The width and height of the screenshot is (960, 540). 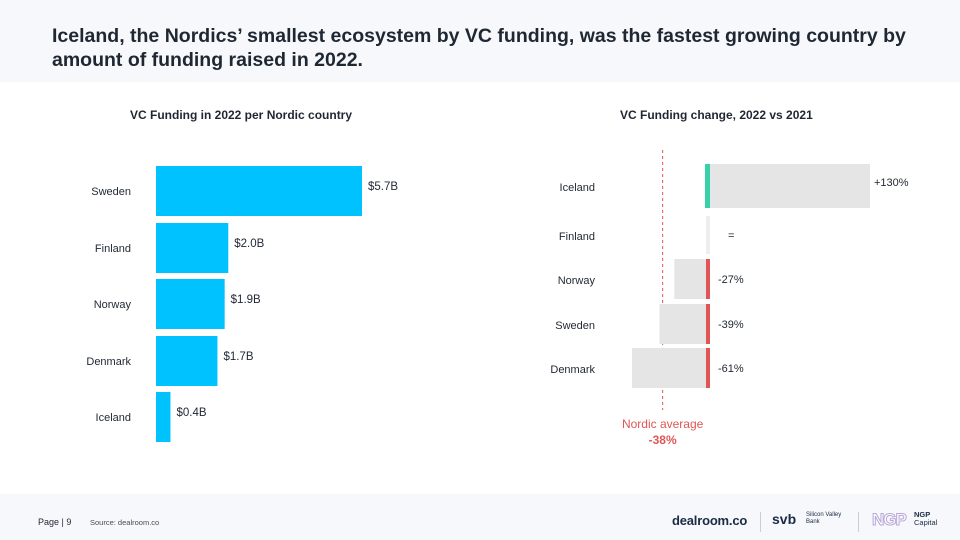 I want to click on nordic-average-label: Nordic average, so click(x=663, y=424).